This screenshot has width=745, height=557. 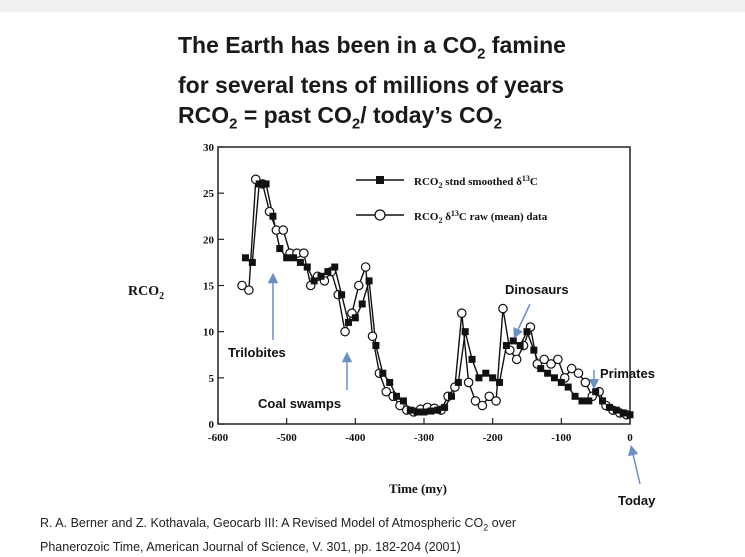 I want to click on annotation-trilobites: Trilobites, so click(x=257, y=316).